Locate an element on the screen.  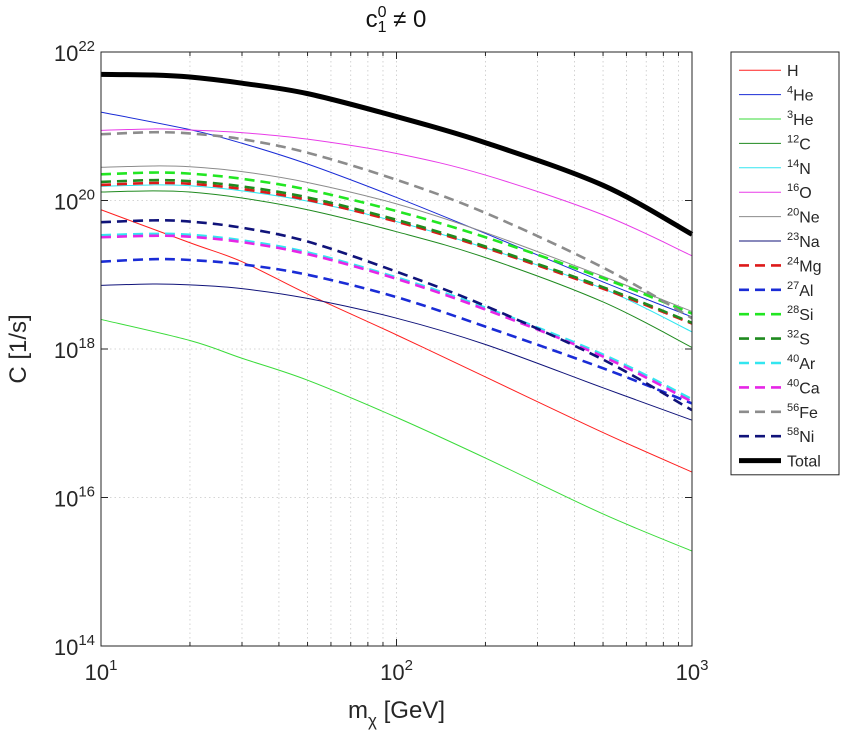
chart-title-superscript: 0 is located at coordinates (382, 13).